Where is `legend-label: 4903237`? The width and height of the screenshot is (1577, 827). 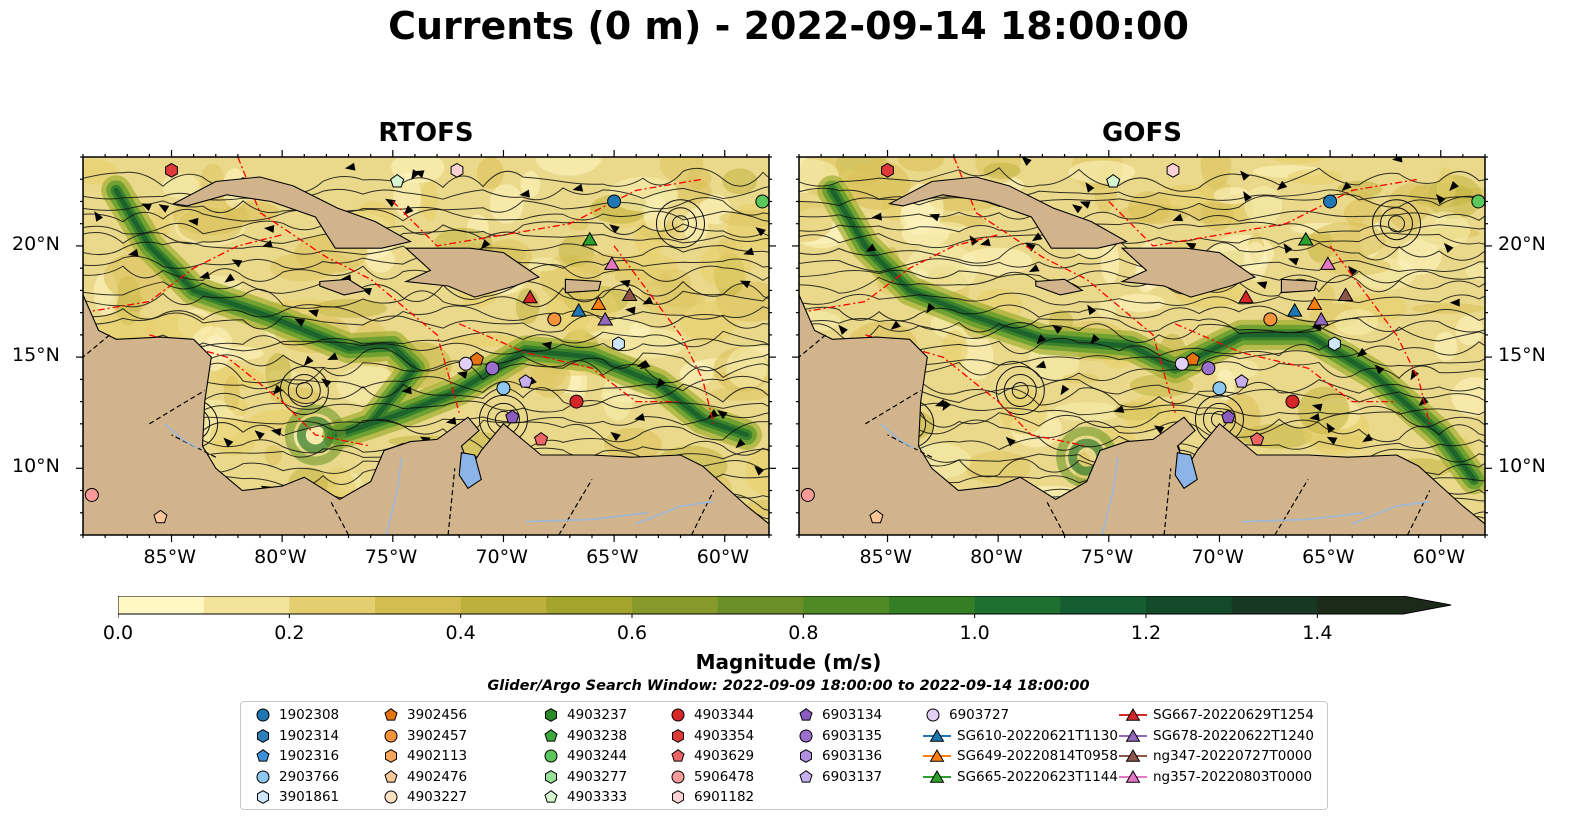 legend-label: 4903237 is located at coordinates (597, 715).